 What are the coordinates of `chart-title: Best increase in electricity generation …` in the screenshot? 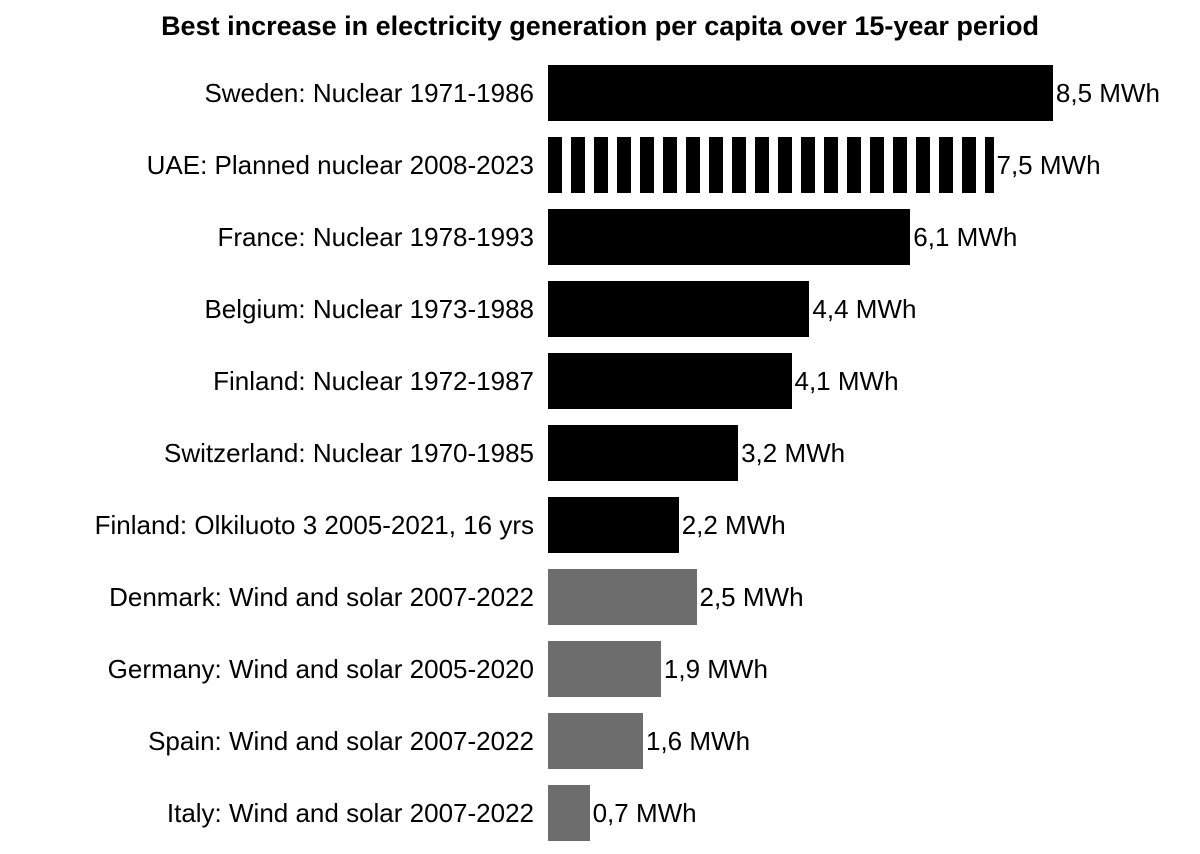 It's located at (600, 26).